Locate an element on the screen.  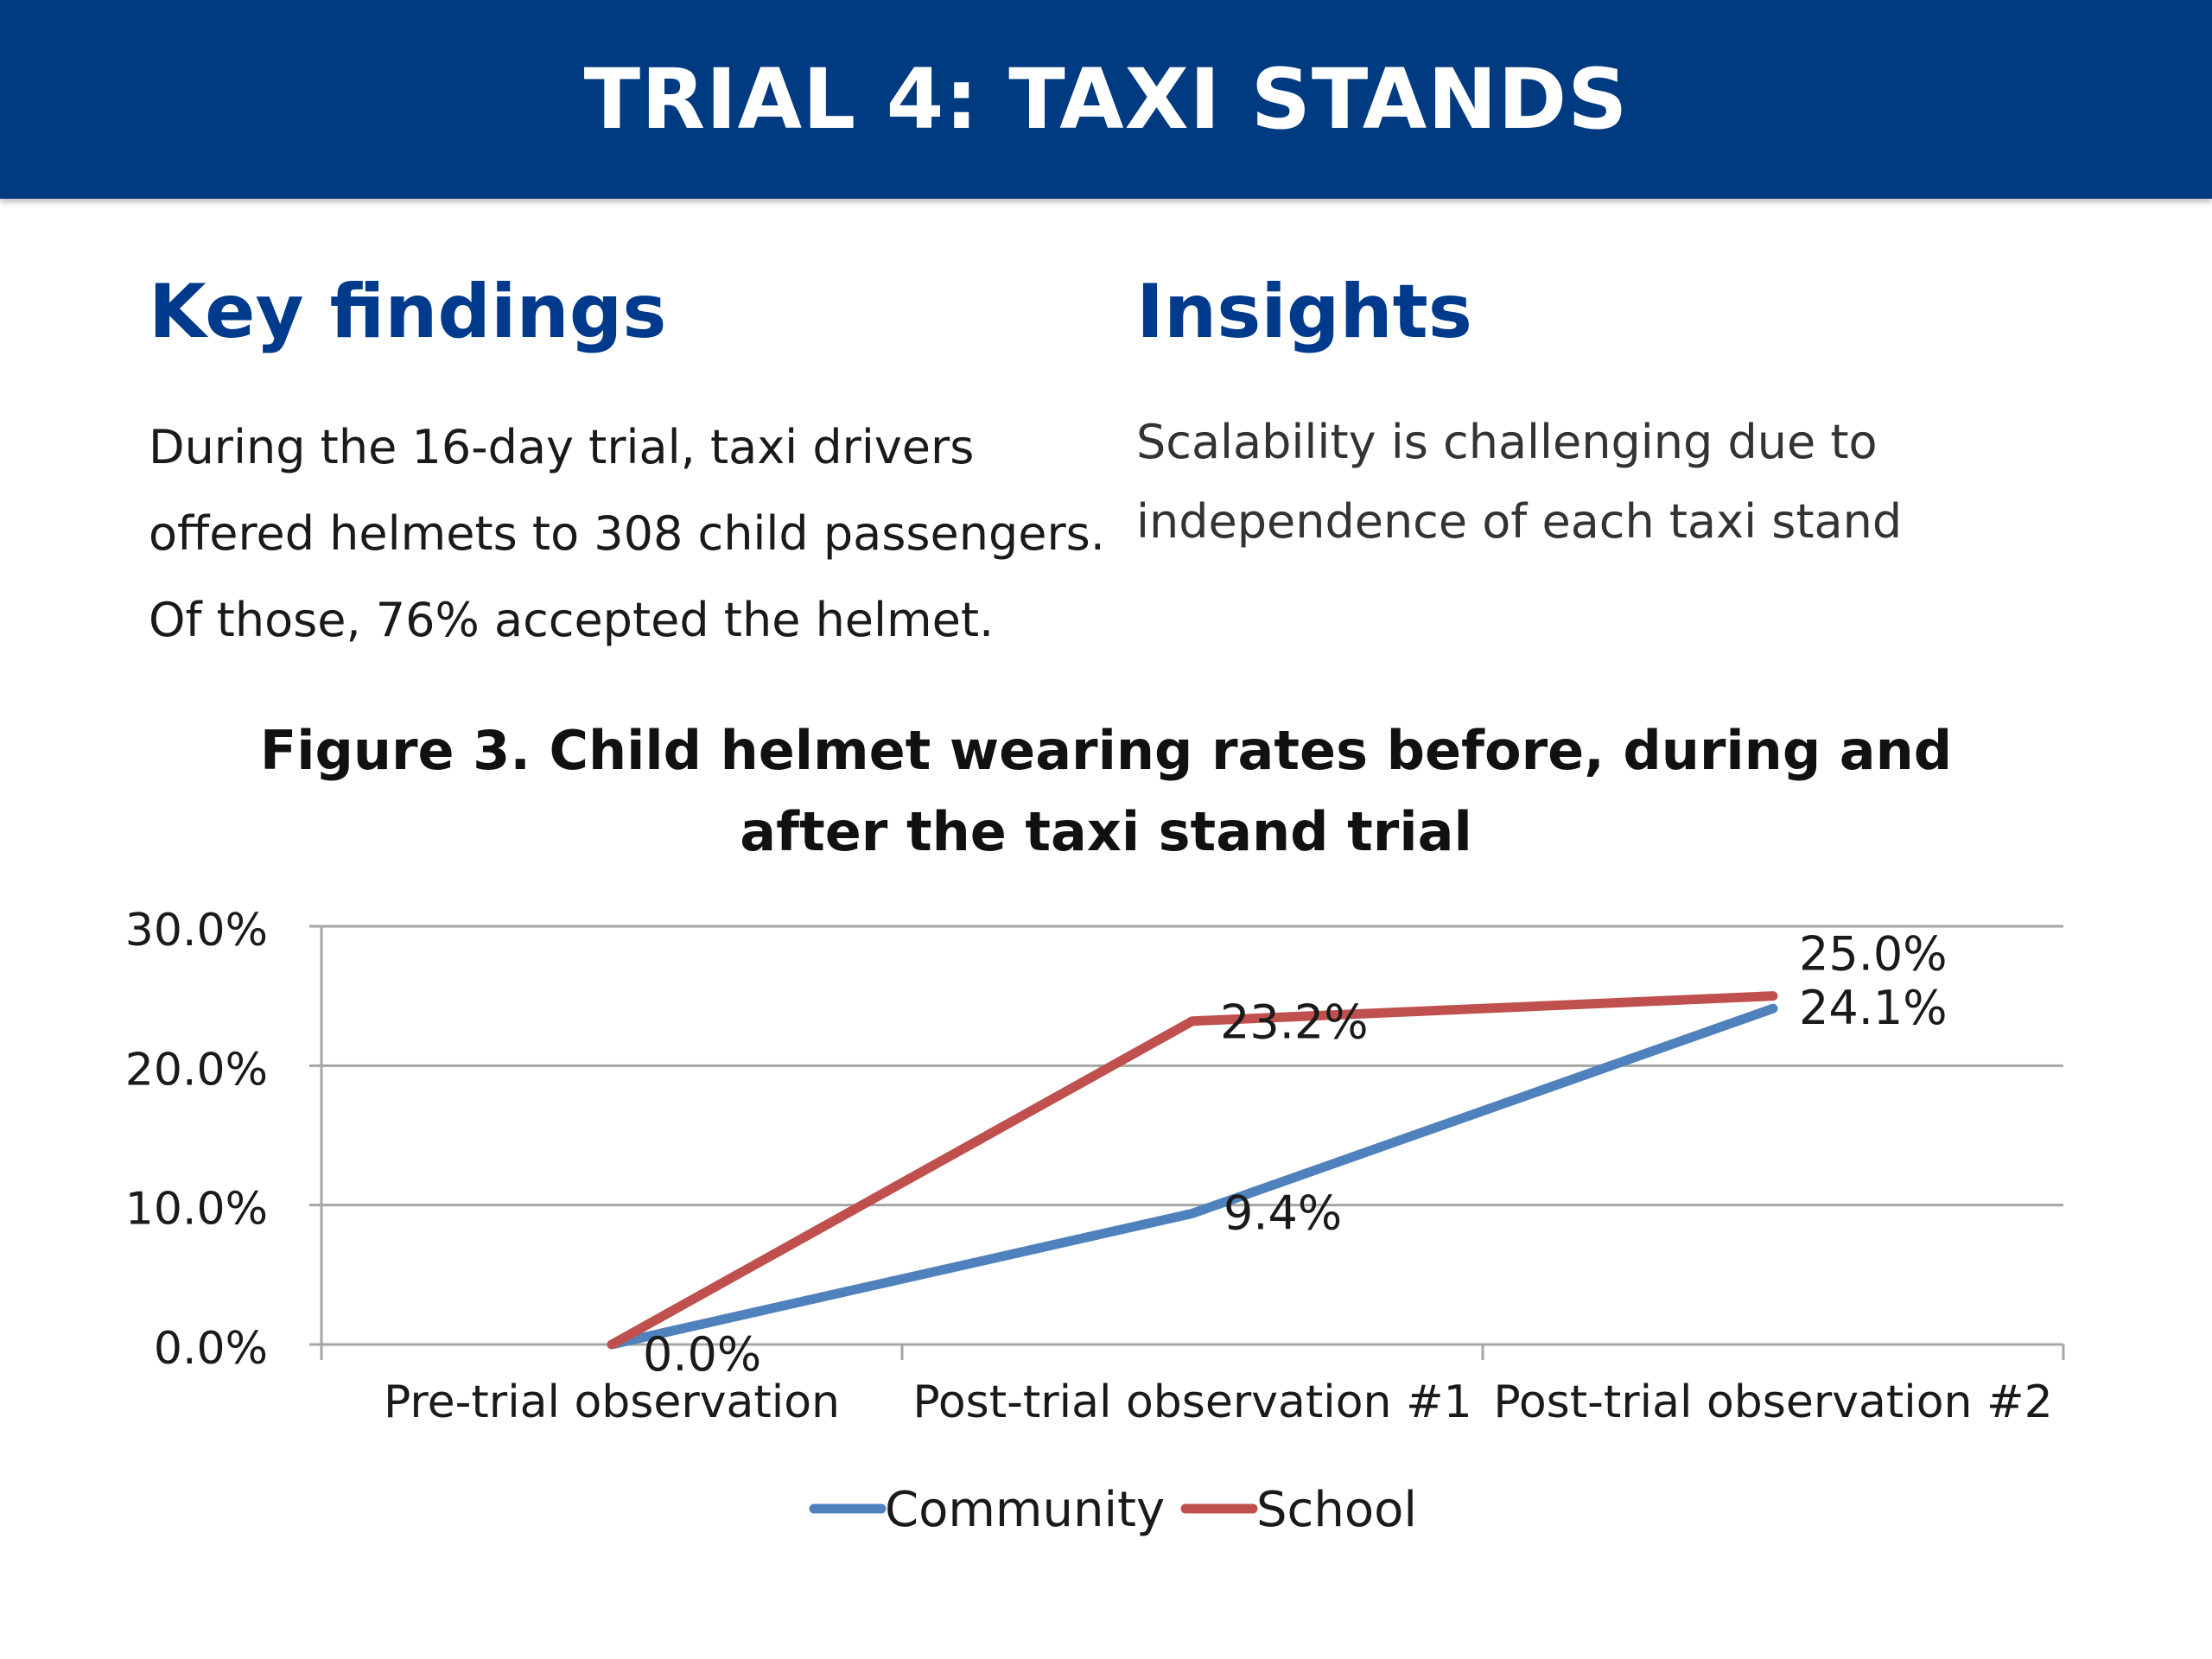
x-tick-label: Post-trial observation #1 is located at coordinates (1191, 1402).